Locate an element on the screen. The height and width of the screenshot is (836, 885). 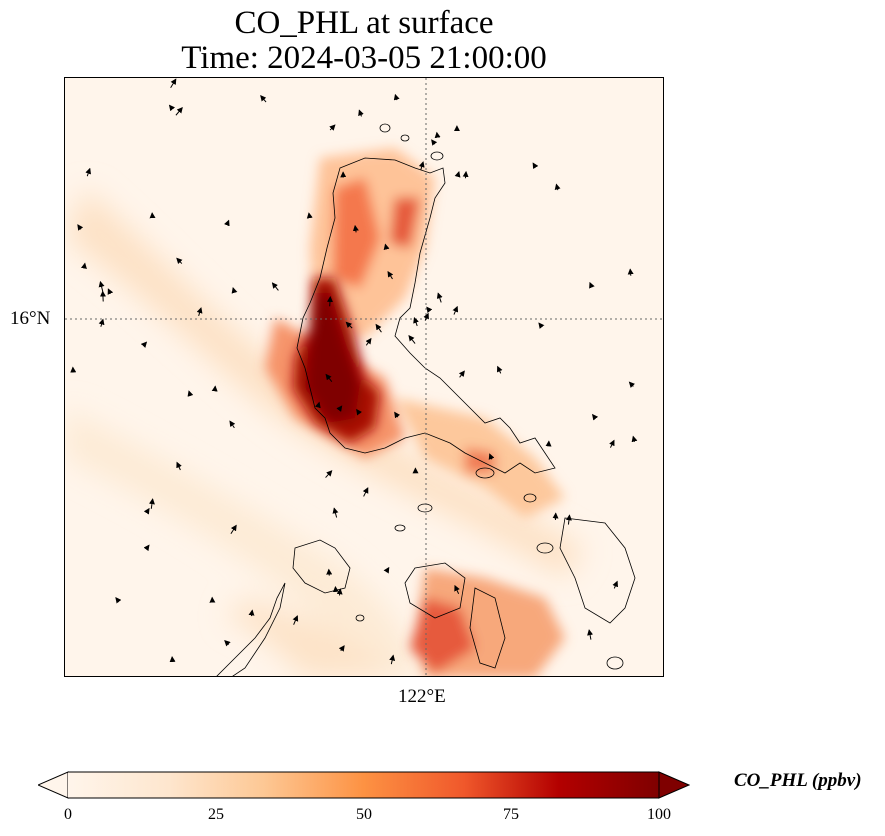
samar-coastline is located at coordinates (597, 570).